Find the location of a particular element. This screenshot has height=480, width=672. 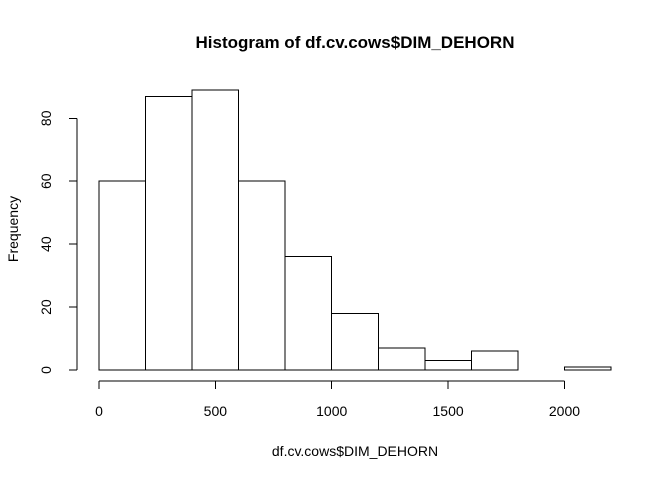

x-tick-label: 1000 is located at coordinates (331, 411).